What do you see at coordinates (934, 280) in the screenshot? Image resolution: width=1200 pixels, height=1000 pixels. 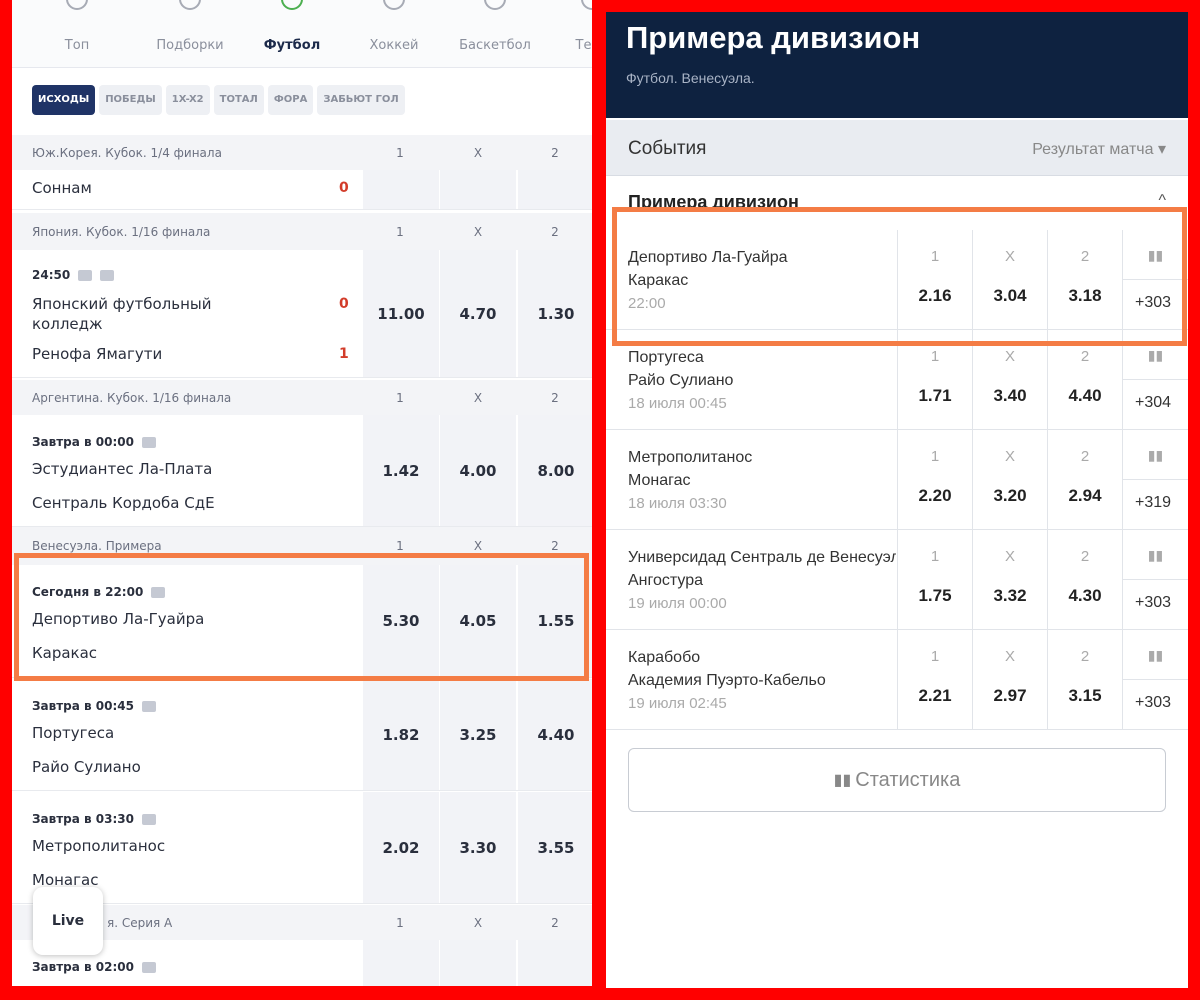 I see `odds-button: 1 2.16` at bounding box center [934, 280].